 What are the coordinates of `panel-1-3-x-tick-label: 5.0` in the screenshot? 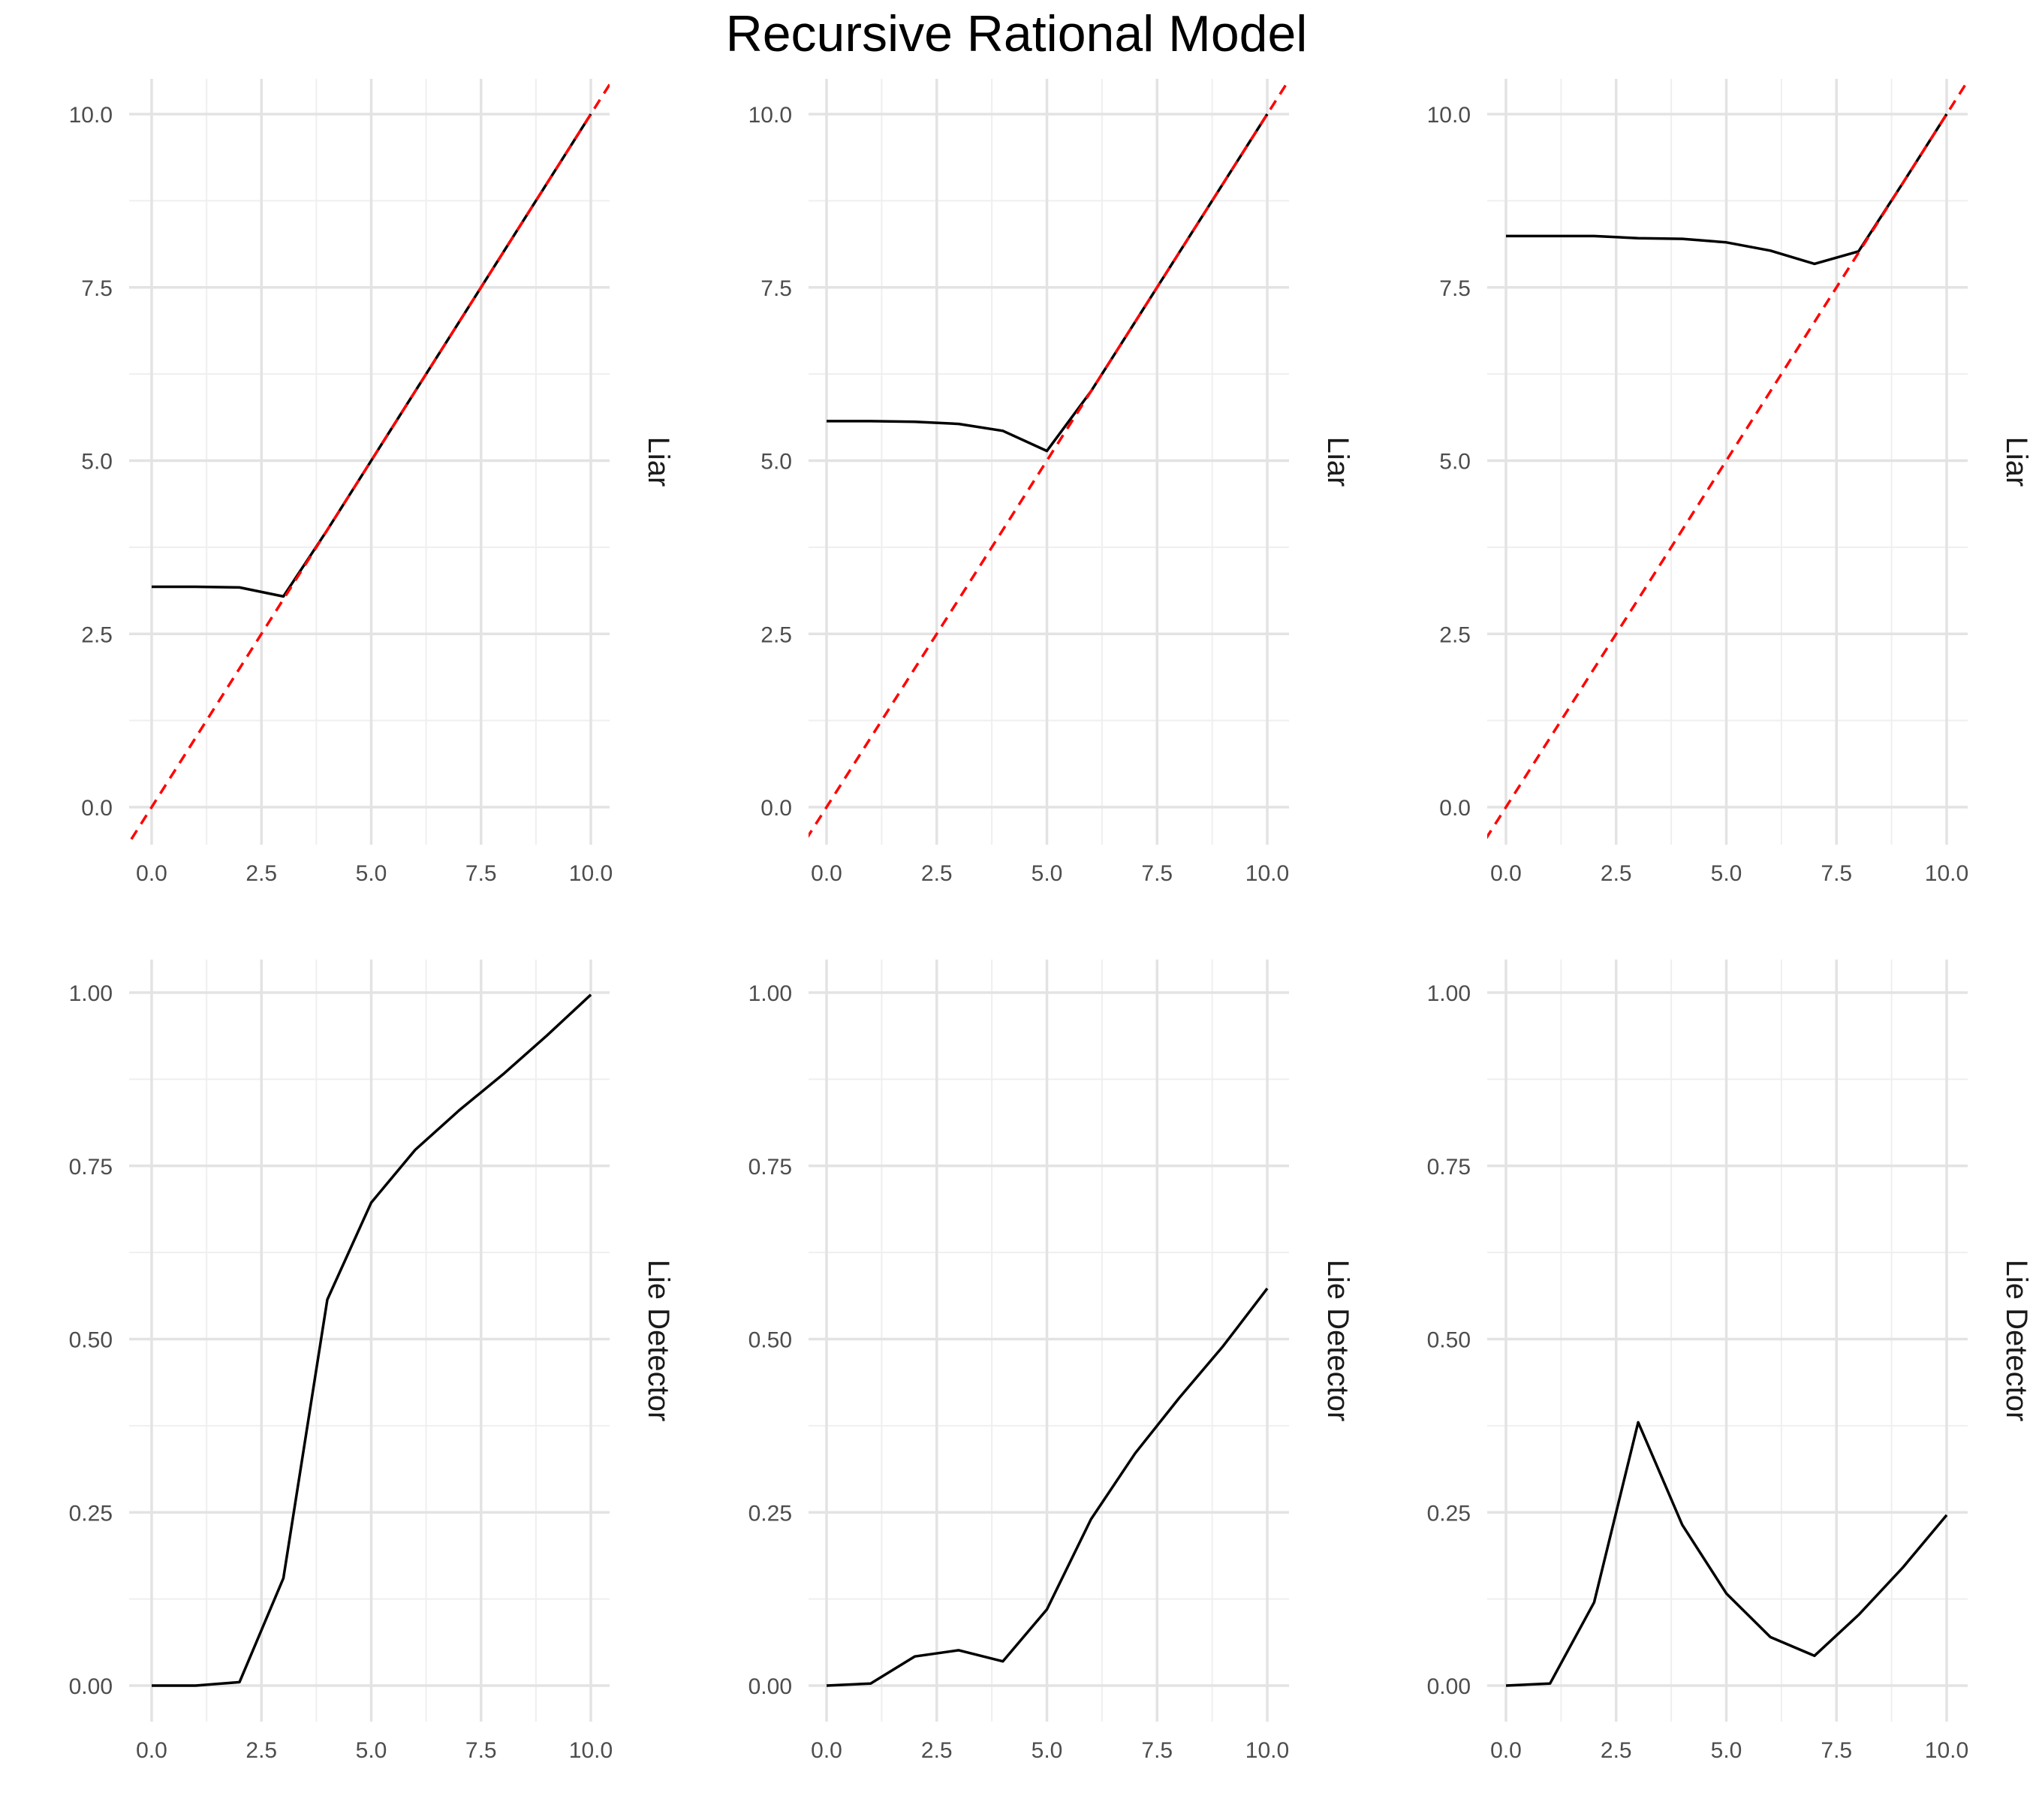 It's located at (1726, 873).